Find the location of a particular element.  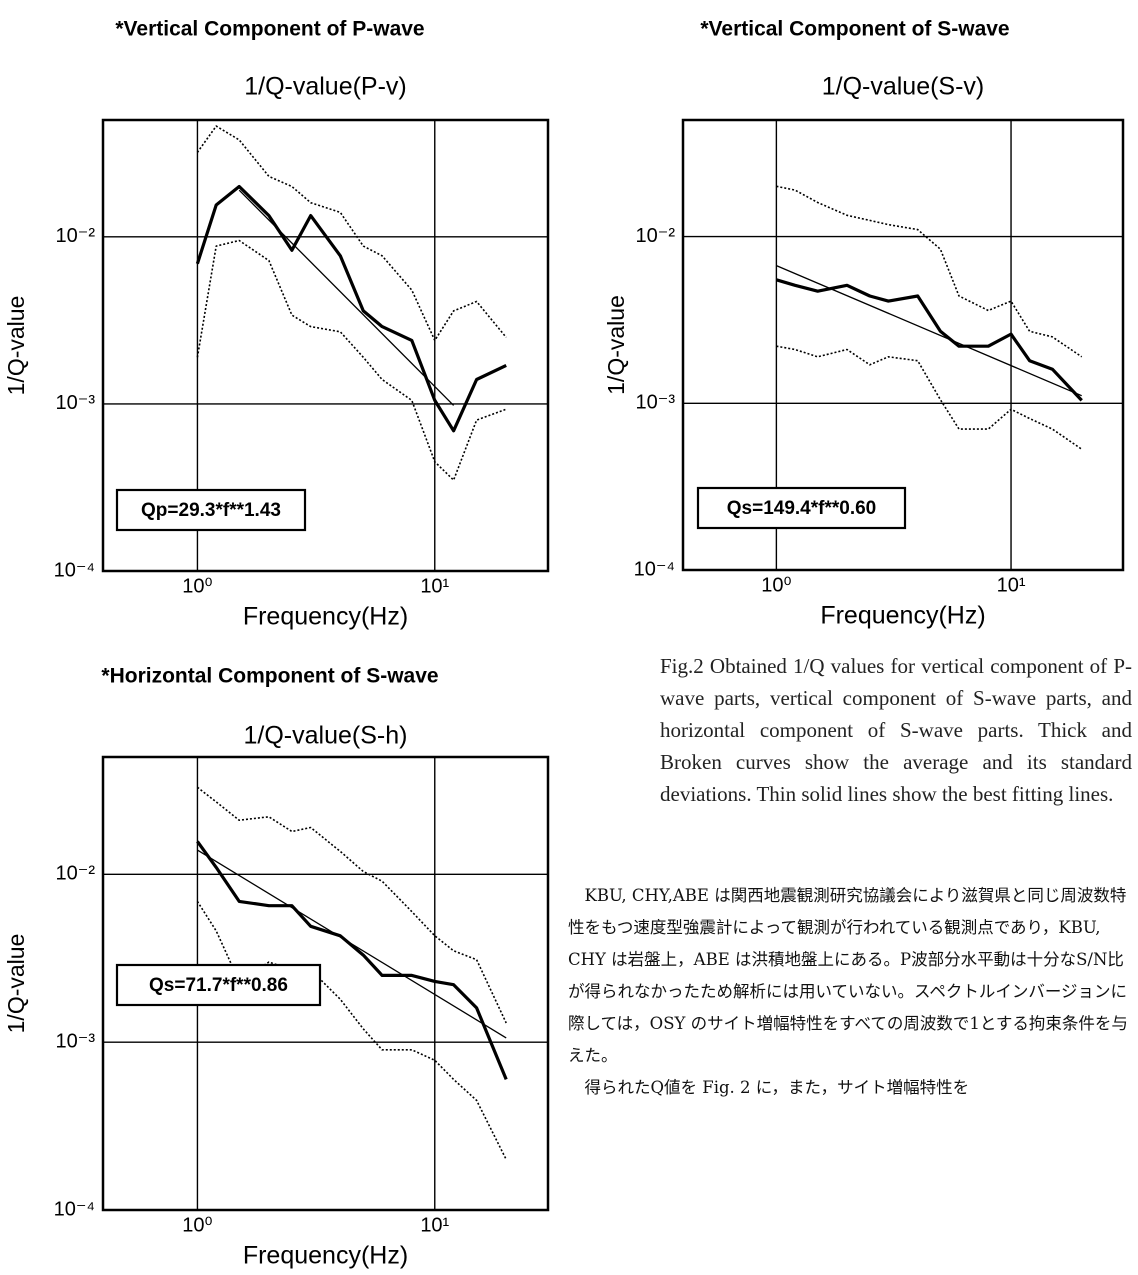

section-heading: *Horizontal Component of S-wave is located at coordinates (269, 676).